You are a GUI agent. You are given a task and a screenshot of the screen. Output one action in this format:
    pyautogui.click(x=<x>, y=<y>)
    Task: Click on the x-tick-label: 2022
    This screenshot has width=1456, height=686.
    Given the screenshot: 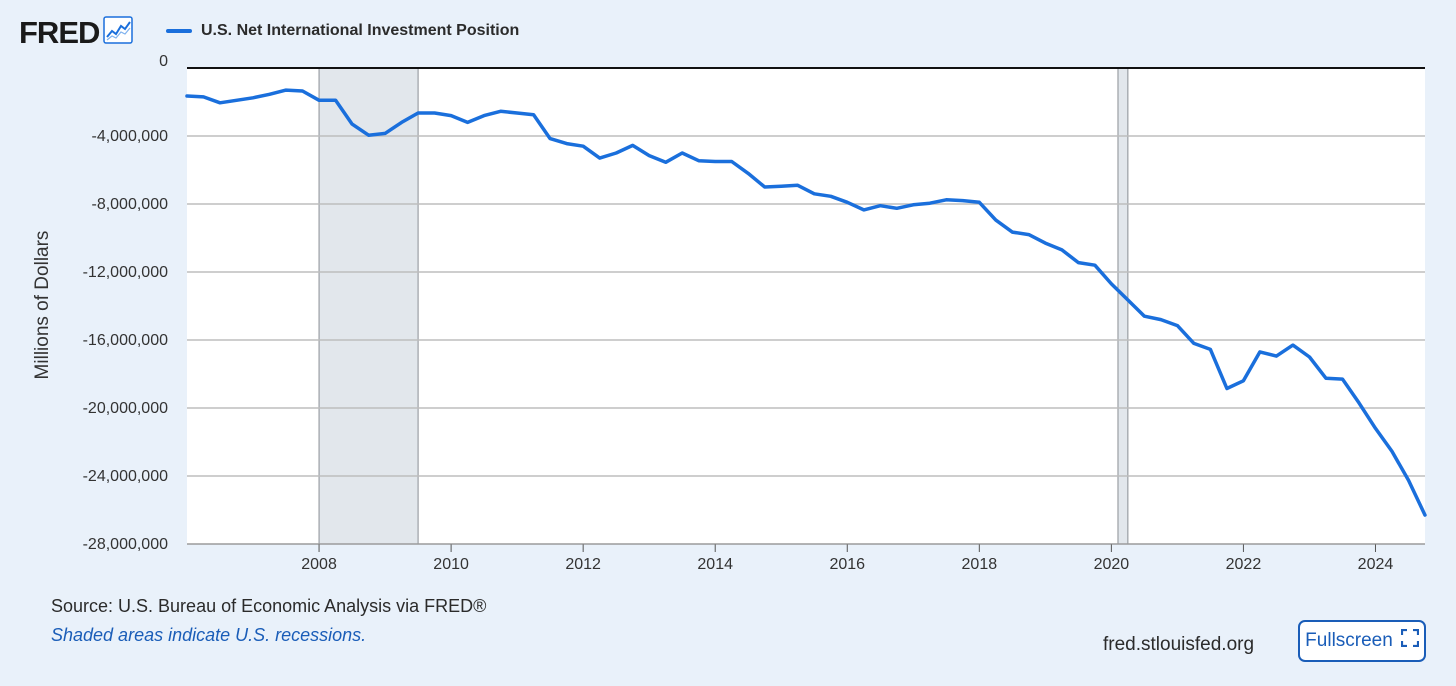 What is the action you would take?
    pyautogui.click(x=1244, y=564)
    